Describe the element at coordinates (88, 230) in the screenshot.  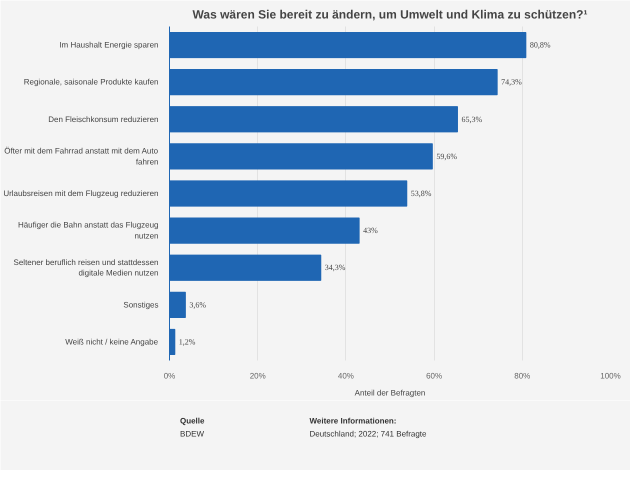
I see `y-tick-label: Häufiger die Bahn anstatt das Flugzeug nutzen` at that location.